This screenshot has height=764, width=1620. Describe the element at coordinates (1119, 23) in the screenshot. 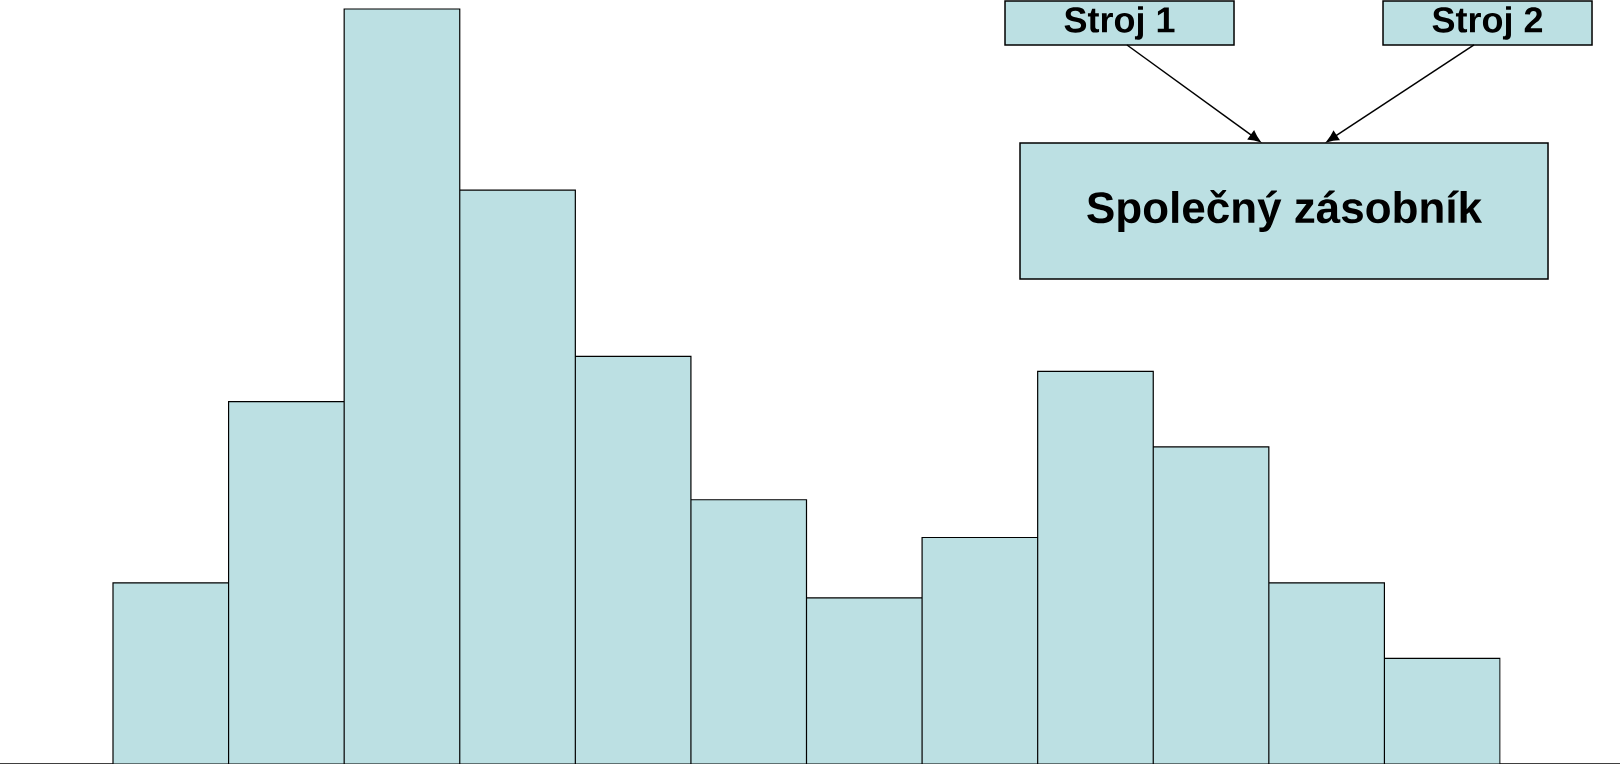

I see `annotation: Stroj 1` at that location.